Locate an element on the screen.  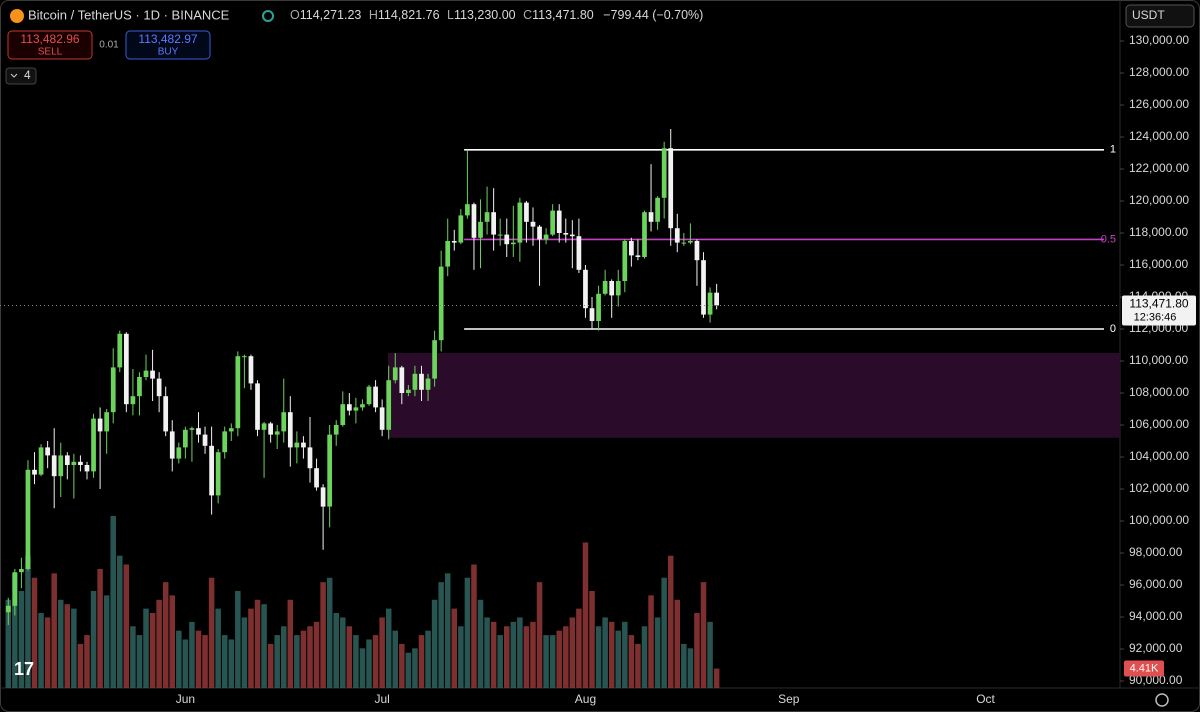
x-tick-label: Oct is located at coordinates (985, 699).